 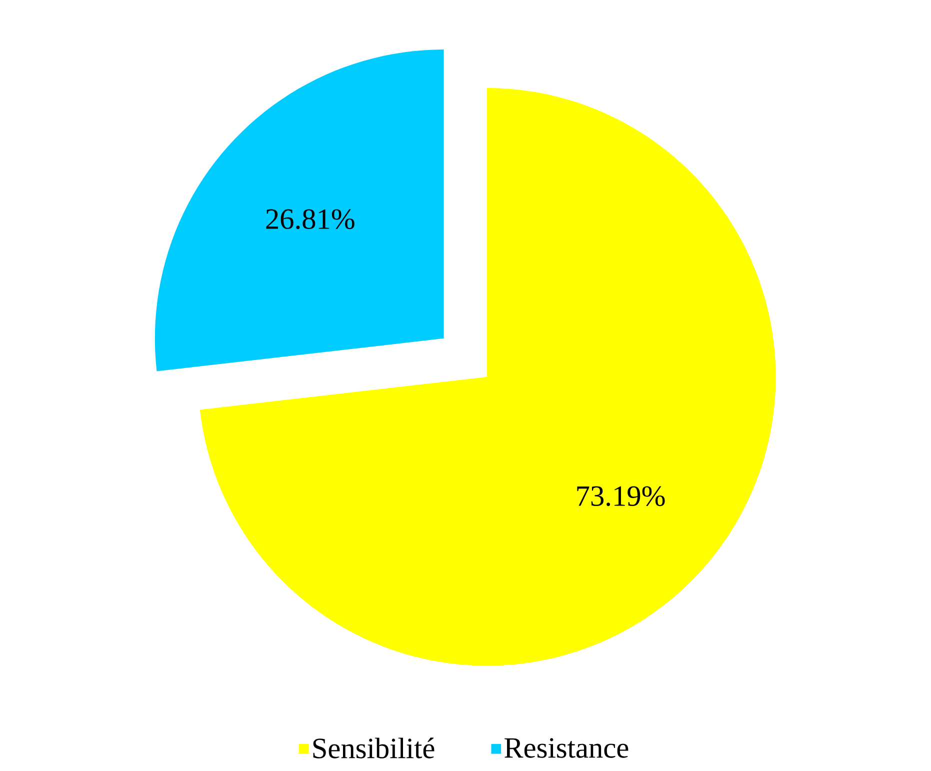 I want to click on legend-label: Sensibilité, so click(x=373, y=748).